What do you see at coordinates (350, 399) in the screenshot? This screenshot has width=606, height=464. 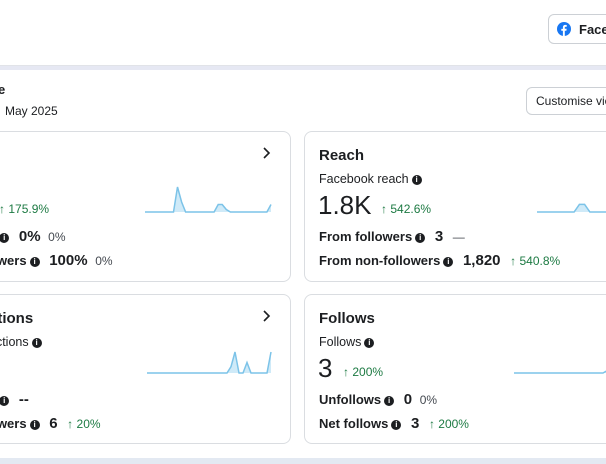 I see `follows-row1-label: Unfollows` at bounding box center [350, 399].